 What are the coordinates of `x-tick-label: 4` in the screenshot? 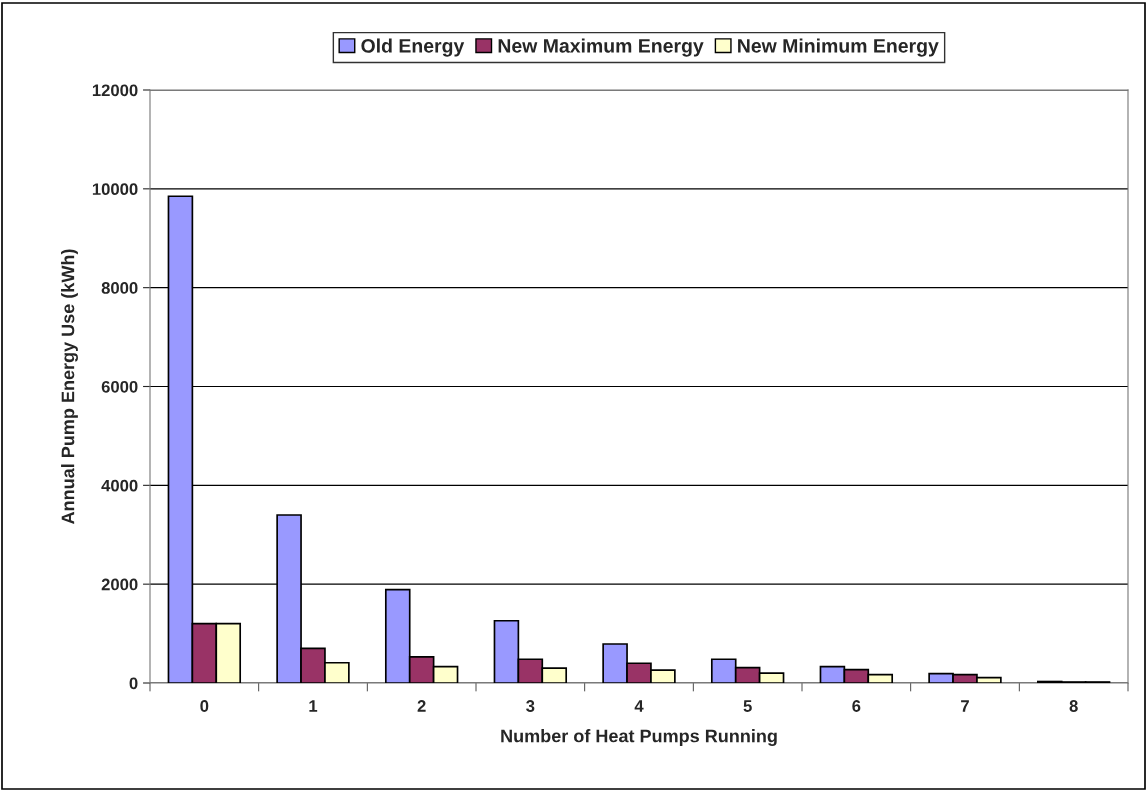 It's located at (639, 706).